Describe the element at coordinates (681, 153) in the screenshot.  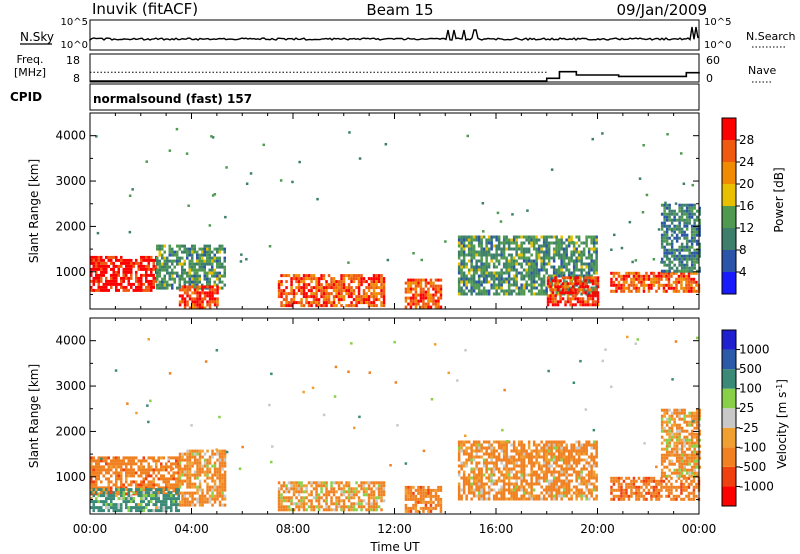
I see `scatter-echo` at that location.